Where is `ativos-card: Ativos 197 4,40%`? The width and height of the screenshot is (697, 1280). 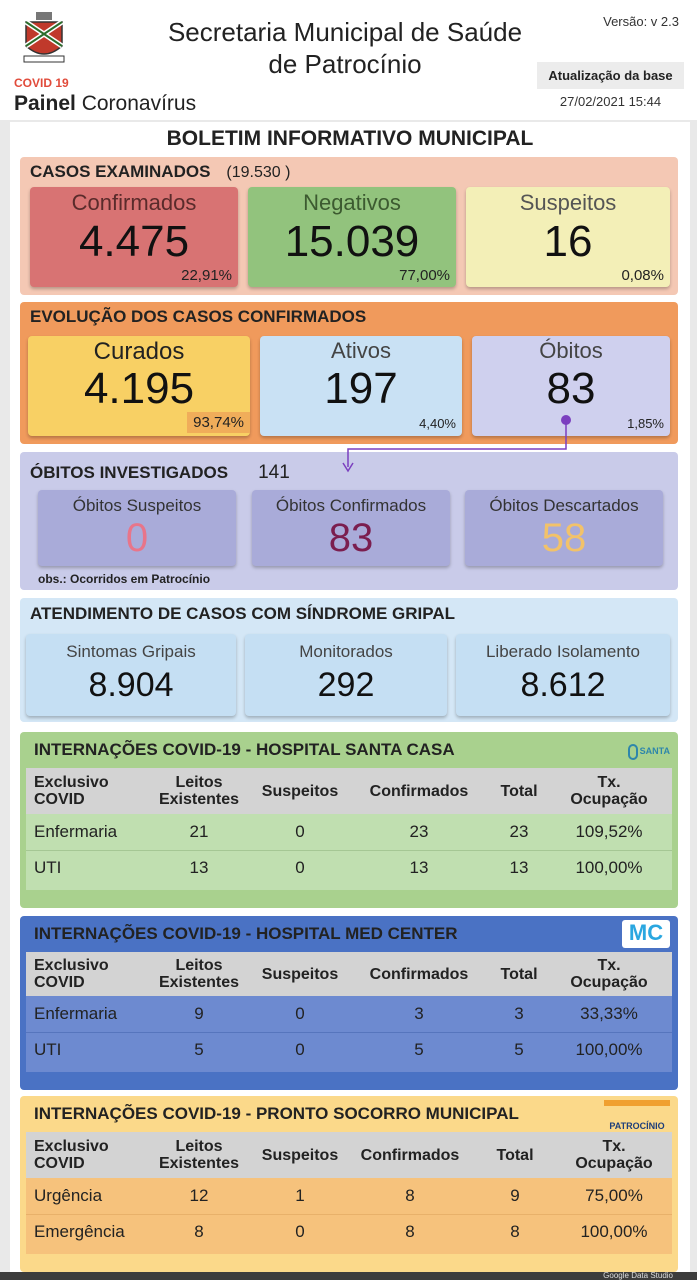
ativos-card: Ativos 197 4,40% is located at coordinates (361, 386).